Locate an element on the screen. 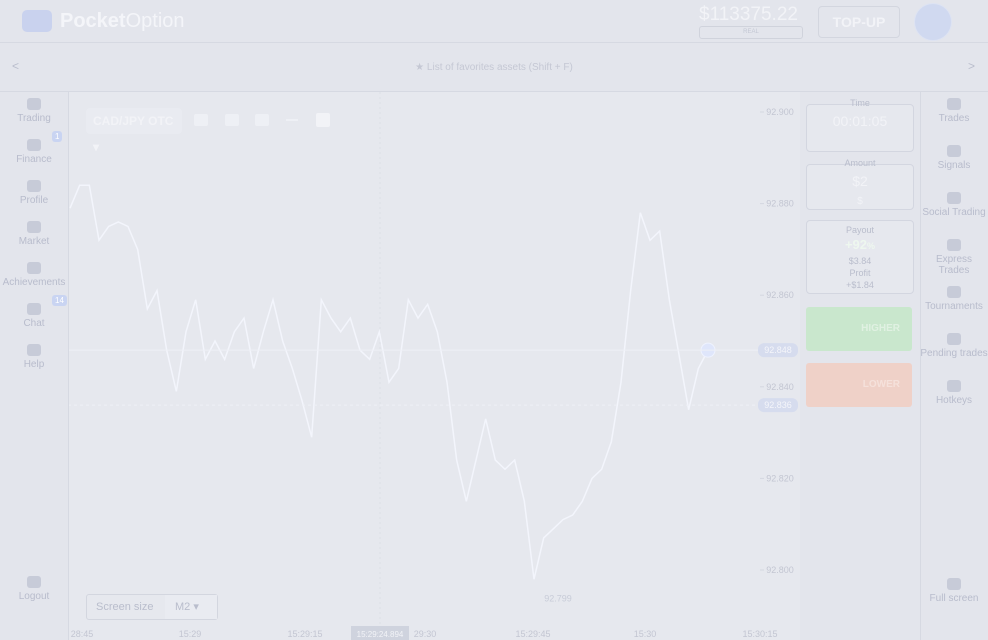 The width and height of the screenshot is (988, 640). profit-amount: $3.84 is located at coordinates (860, 261).